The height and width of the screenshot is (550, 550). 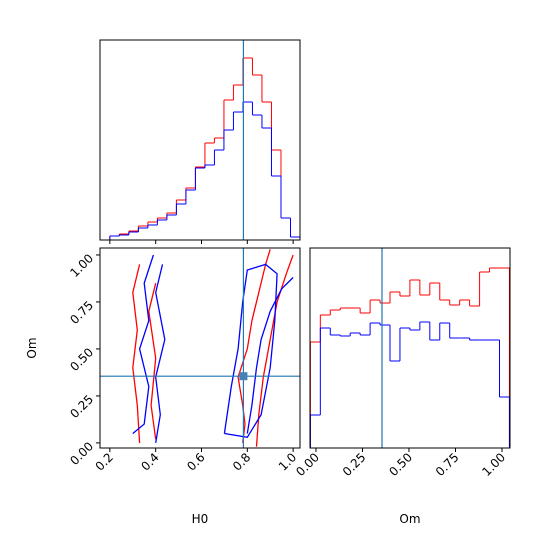 What do you see at coordinates (307, 464) in the screenshot?
I see `x-tick-label: 0.00` at bounding box center [307, 464].